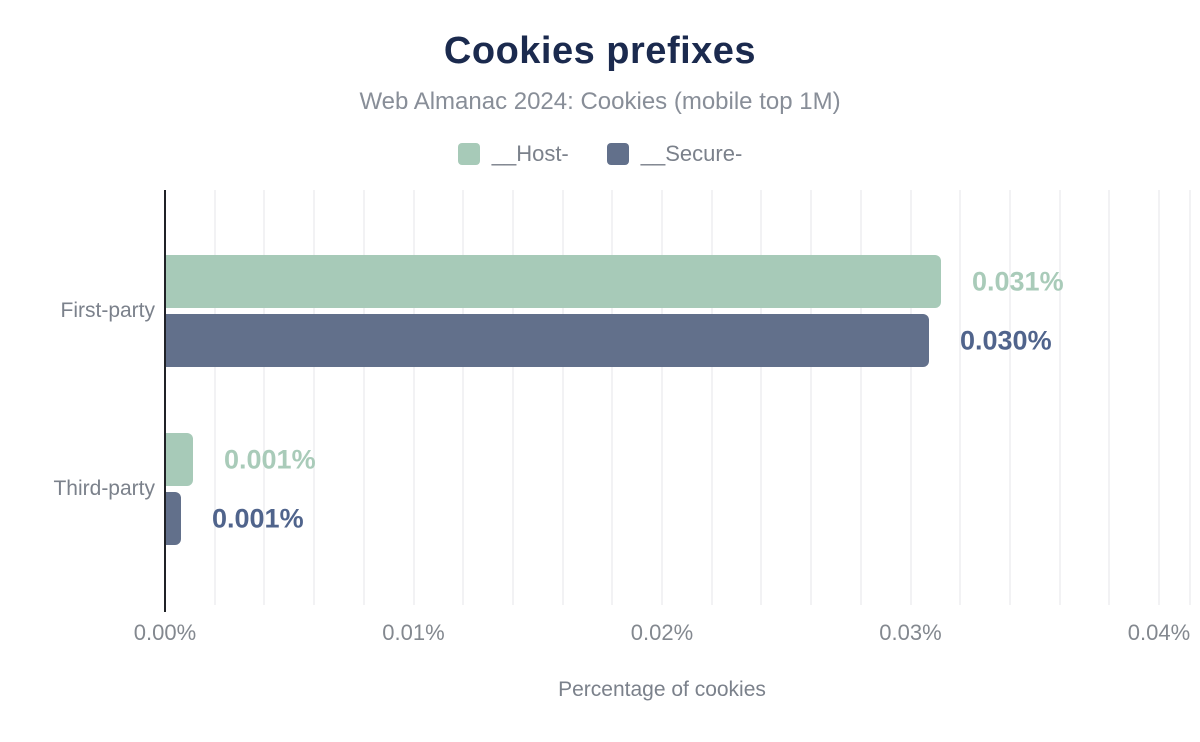 The height and width of the screenshot is (742, 1200). Describe the element at coordinates (468, 154) in the screenshot. I see `legend-swatch-host-icon` at that location.